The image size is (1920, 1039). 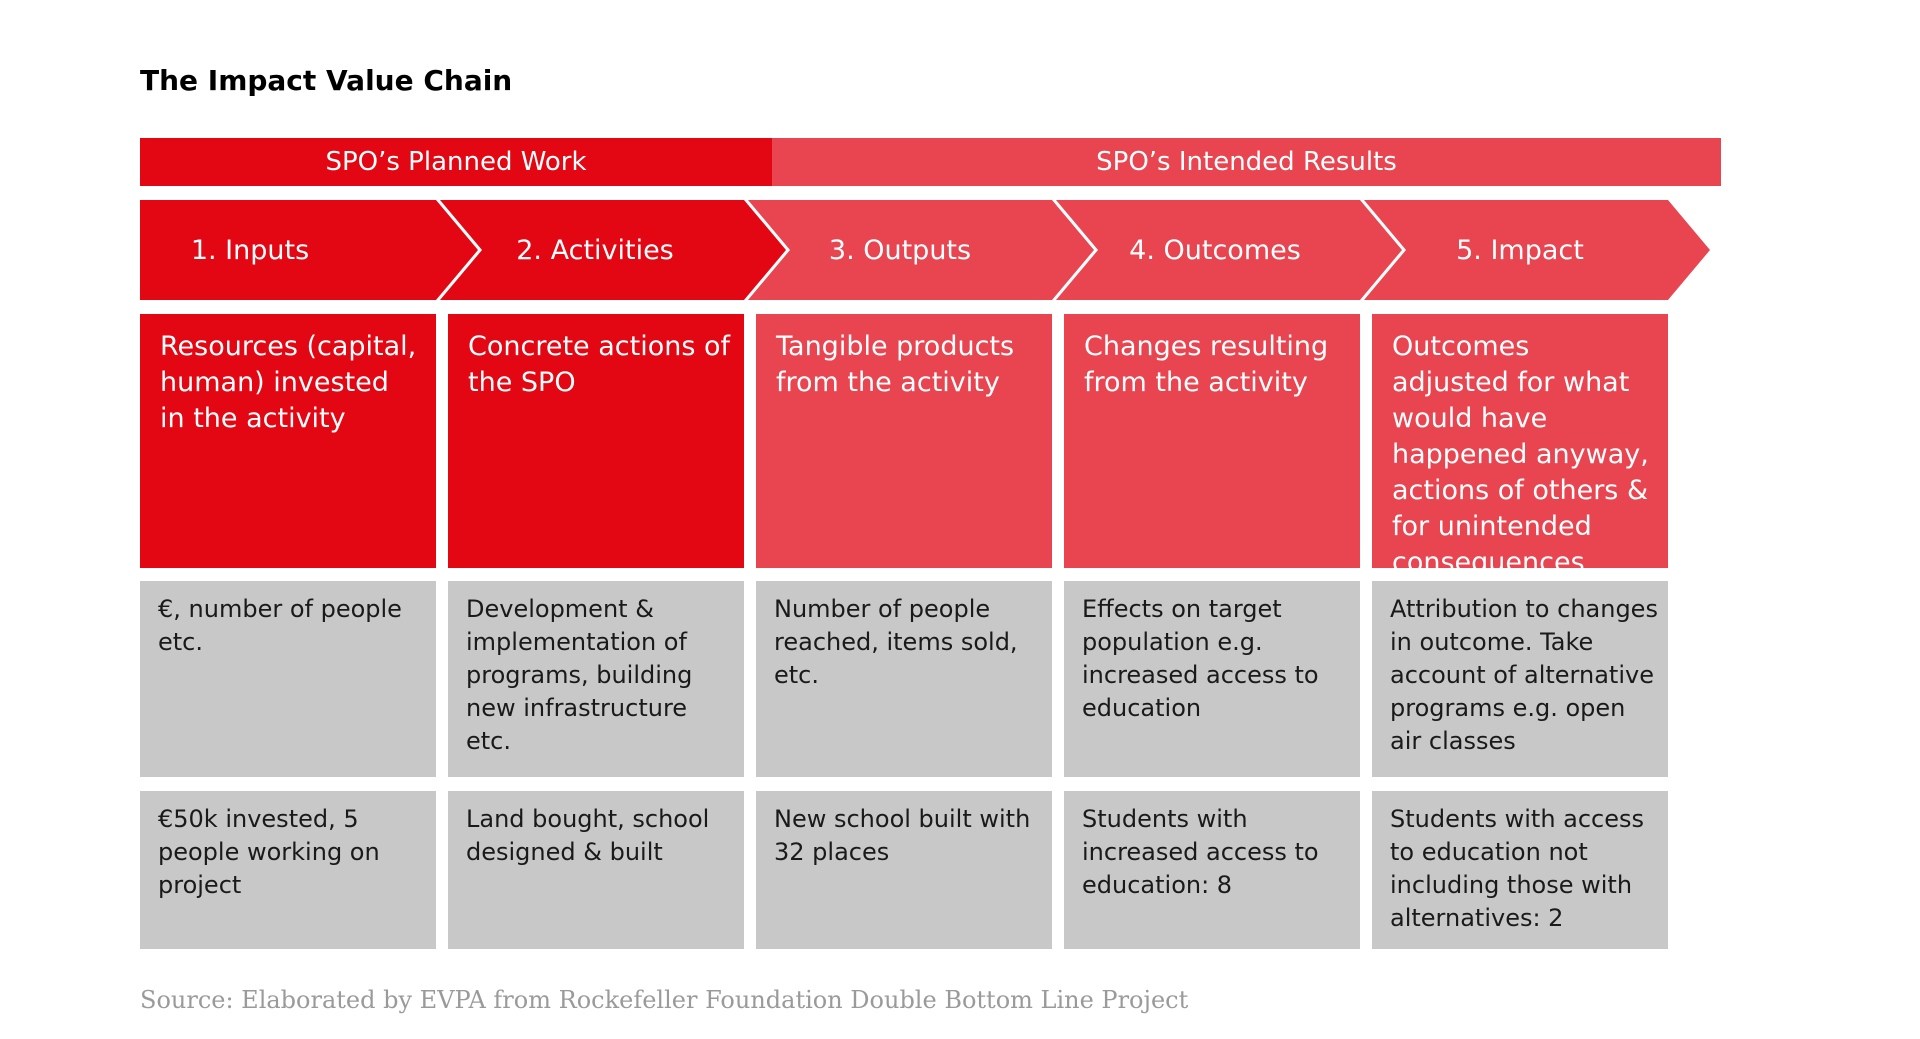 I want to click on chevron-inputs, so click(x=309, y=250).